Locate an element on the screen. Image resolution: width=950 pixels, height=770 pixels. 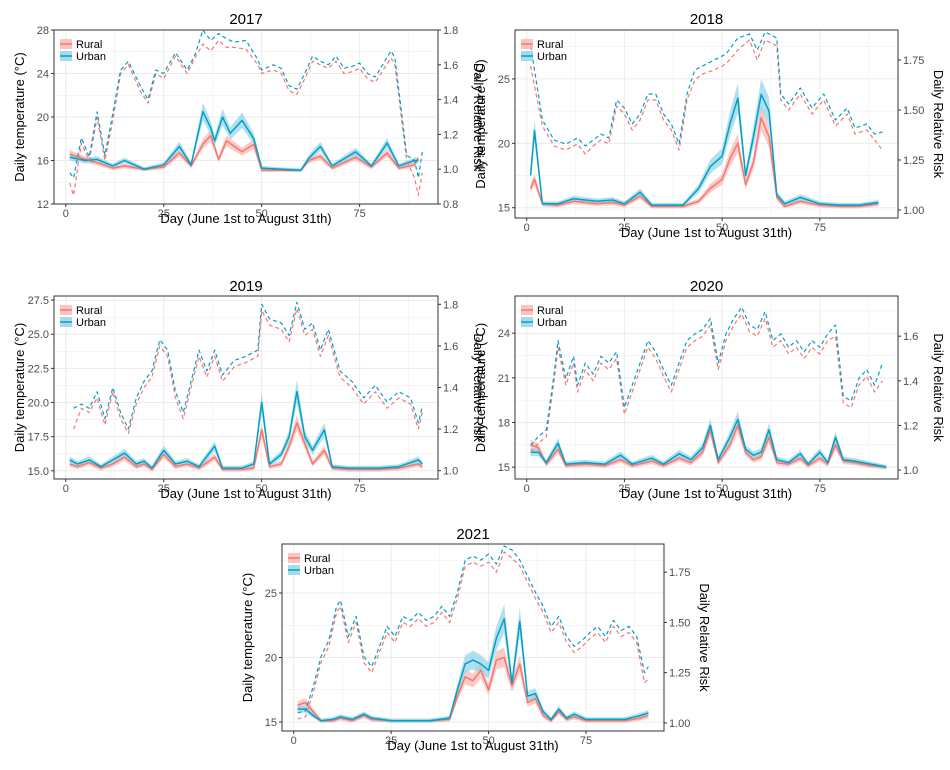
y-tick-label: 20.0 is located at coordinates (38, 404).